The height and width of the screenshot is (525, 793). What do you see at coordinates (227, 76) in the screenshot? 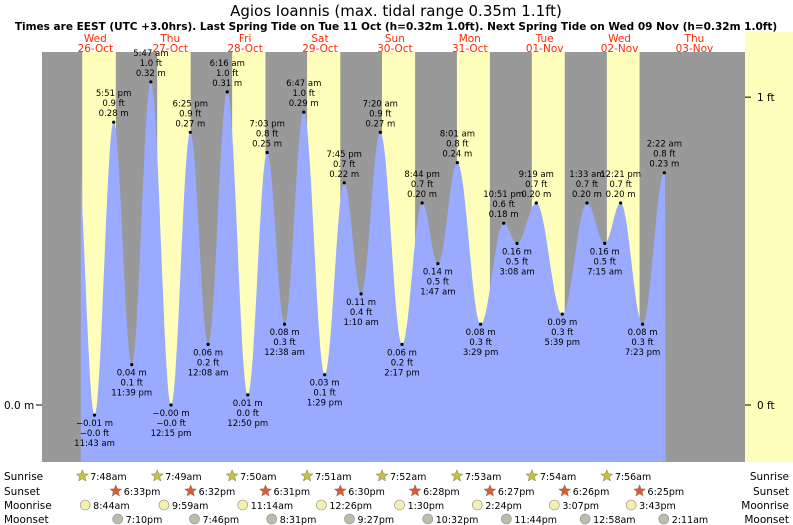
I see `tide-extreme: 6:16 am1.0 ft0.31 m` at bounding box center [227, 76].